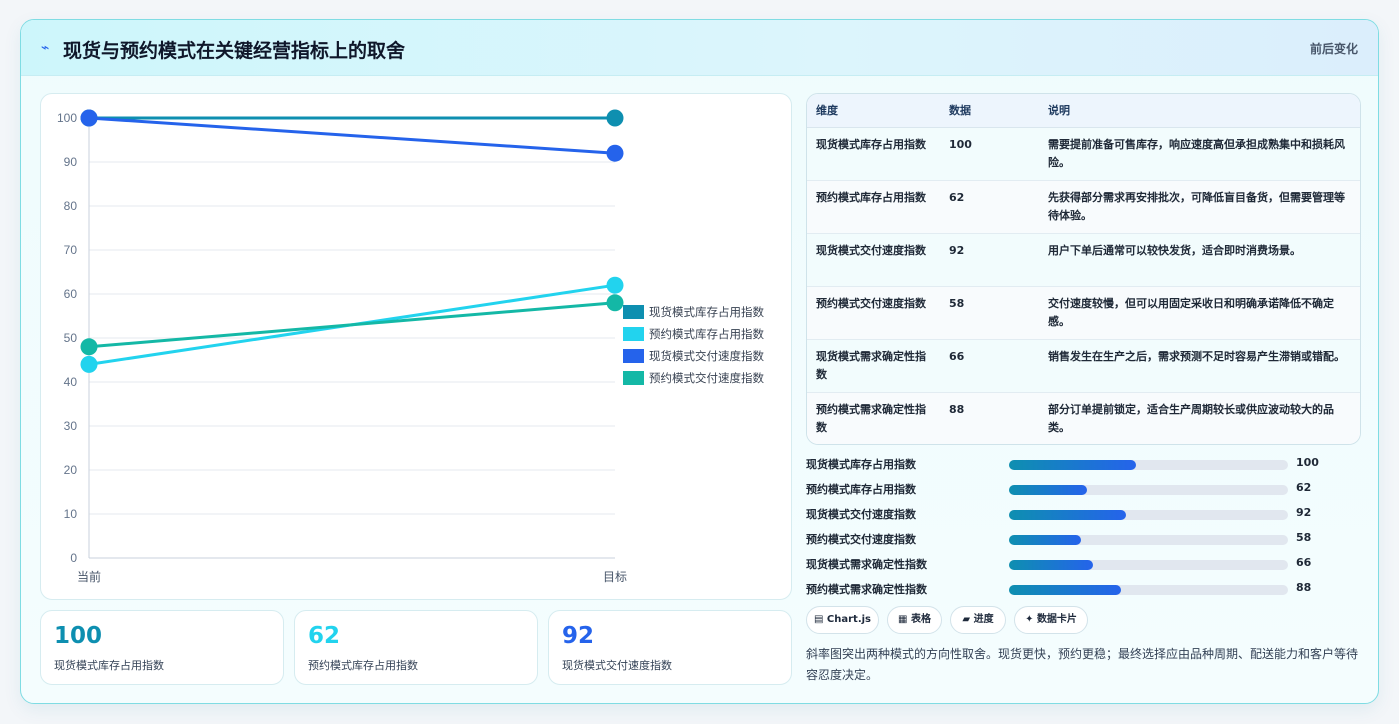  What do you see at coordinates (67, 118) in the screenshot?
I see `y-tick-label: 100` at bounding box center [67, 118].